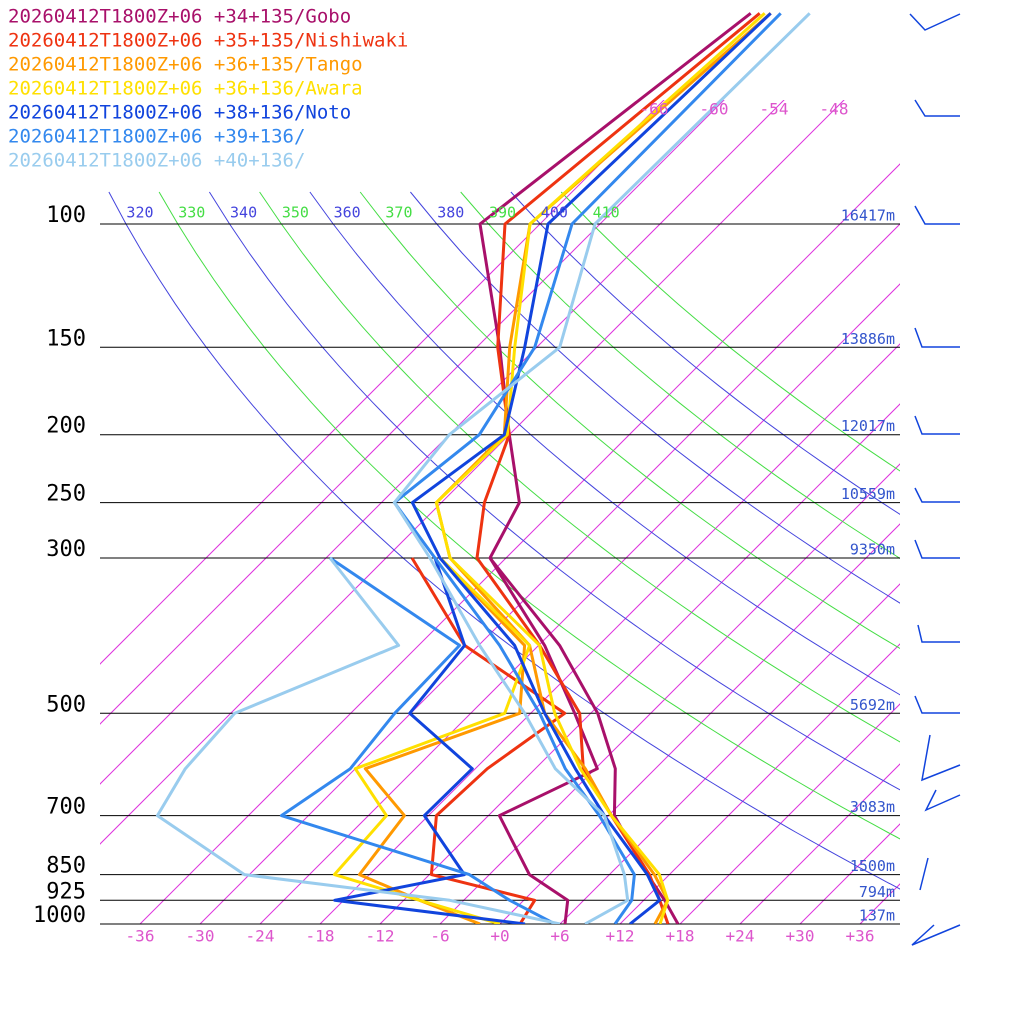  What do you see at coordinates (66, 549) in the screenshot?
I see `y-tick-label: 300` at bounding box center [66, 549].